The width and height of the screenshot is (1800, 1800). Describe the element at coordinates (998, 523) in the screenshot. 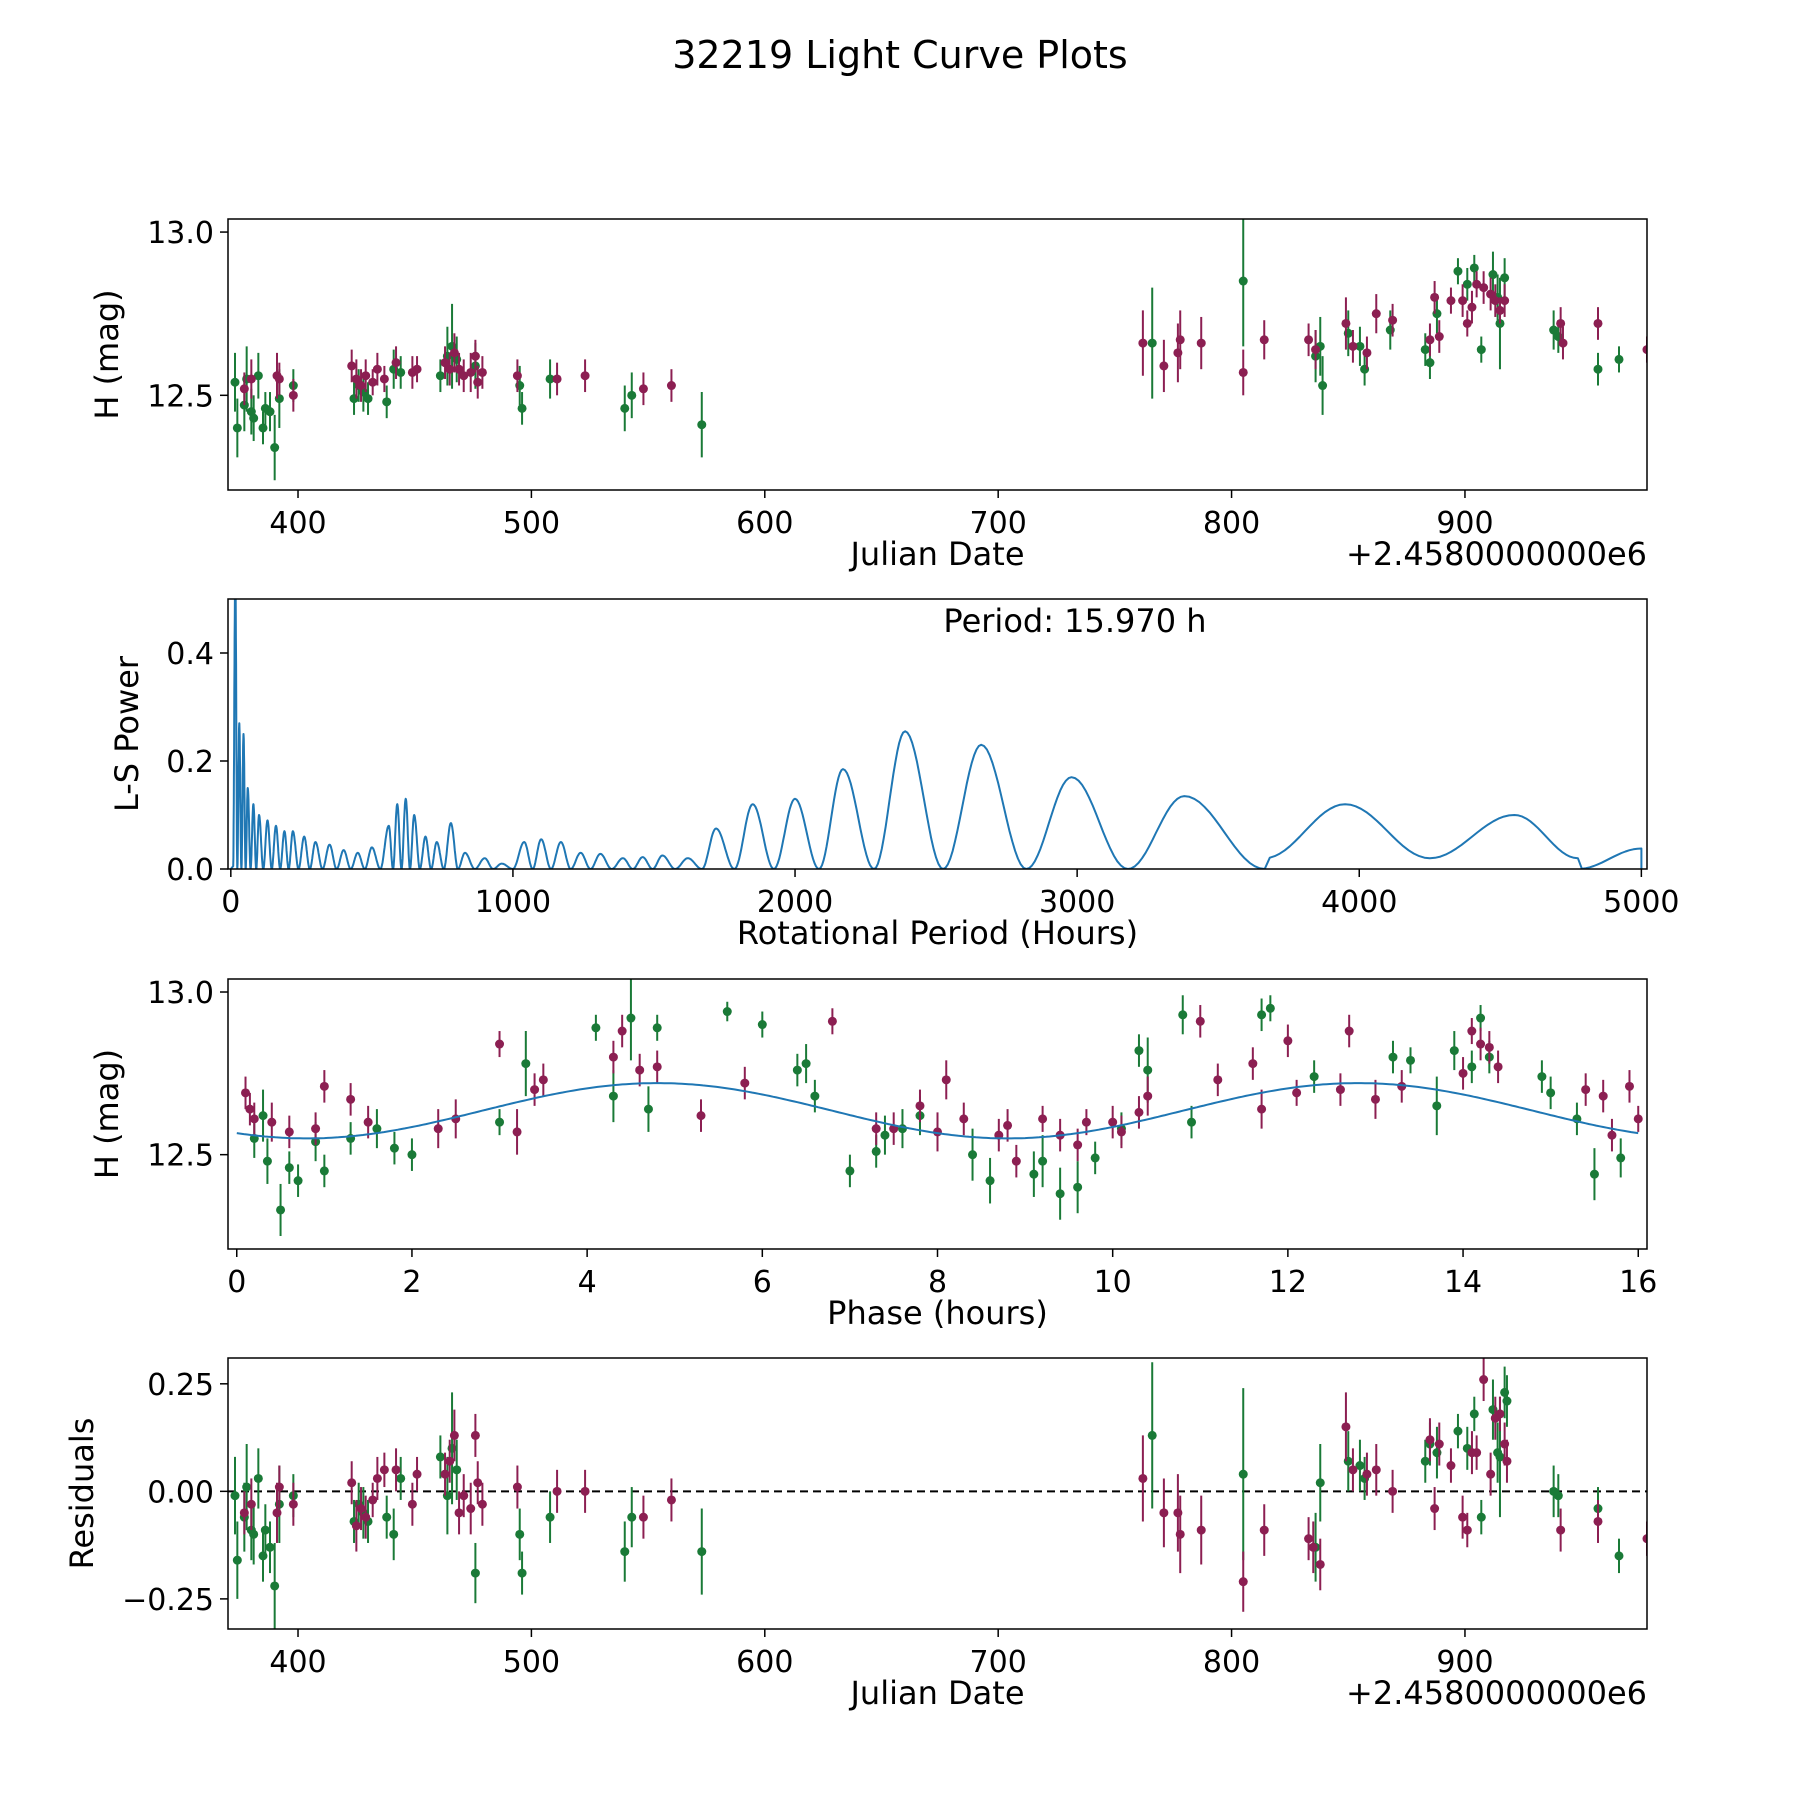

I see `x-tick-label: 700` at that location.